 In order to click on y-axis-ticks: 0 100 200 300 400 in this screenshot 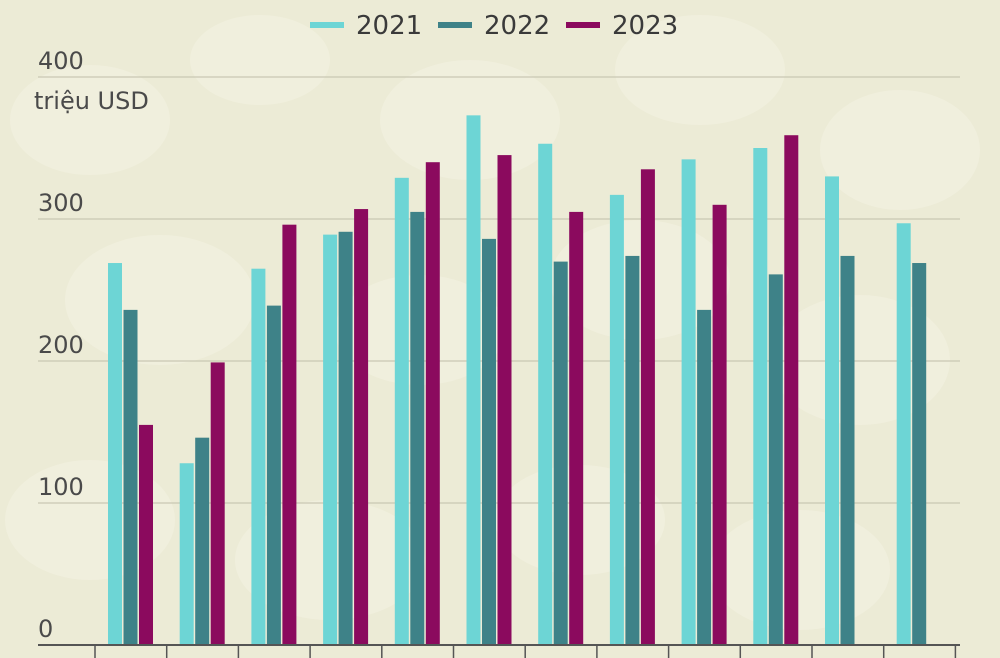, I will do `click(61, 345)`.